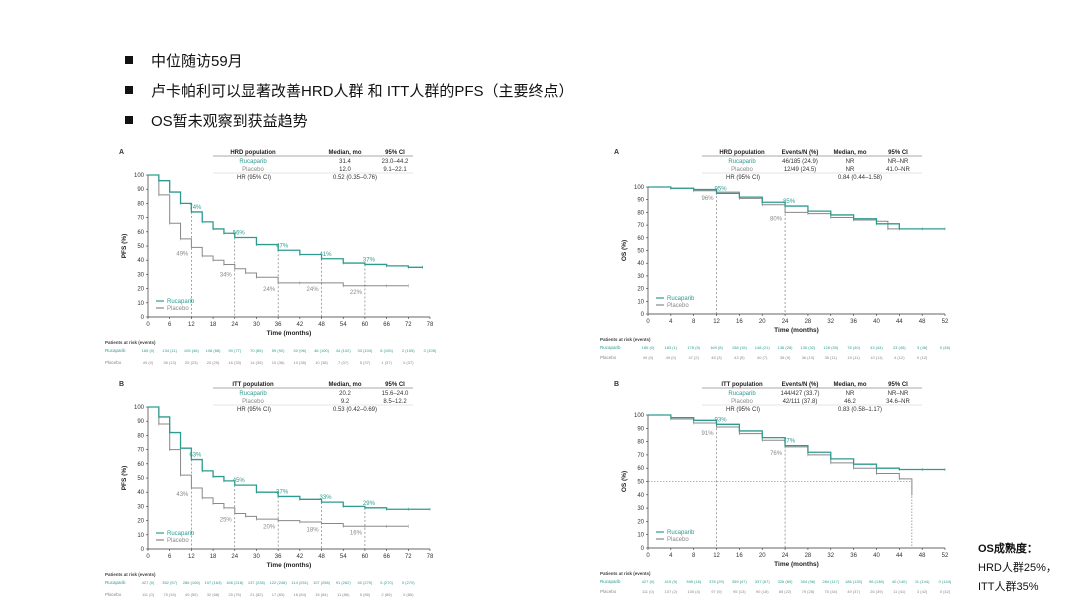 Image resolution: width=1080 pixels, height=608 pixels. What do you see at coordinates (344, 350) in the screenshot?
I see `risk-value: 44 (102)` at bounding box center [344, 350].